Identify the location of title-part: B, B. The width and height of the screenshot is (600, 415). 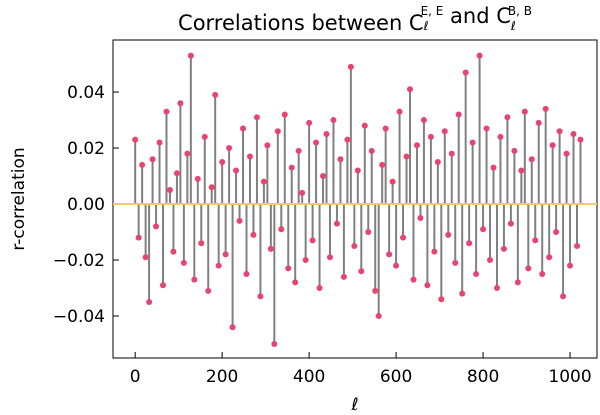
(520, 11).